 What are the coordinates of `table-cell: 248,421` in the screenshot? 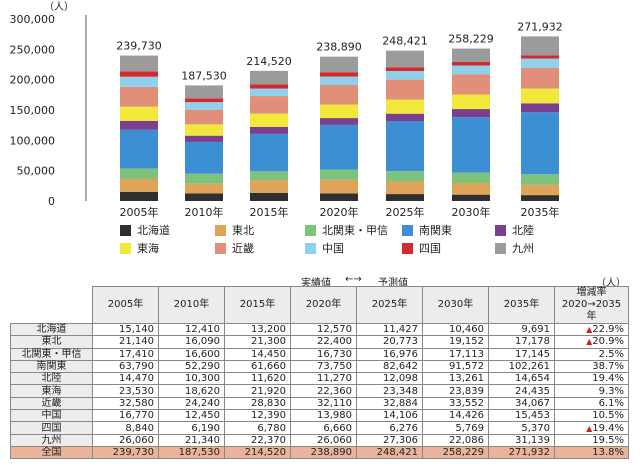 It's located at (389, 452).